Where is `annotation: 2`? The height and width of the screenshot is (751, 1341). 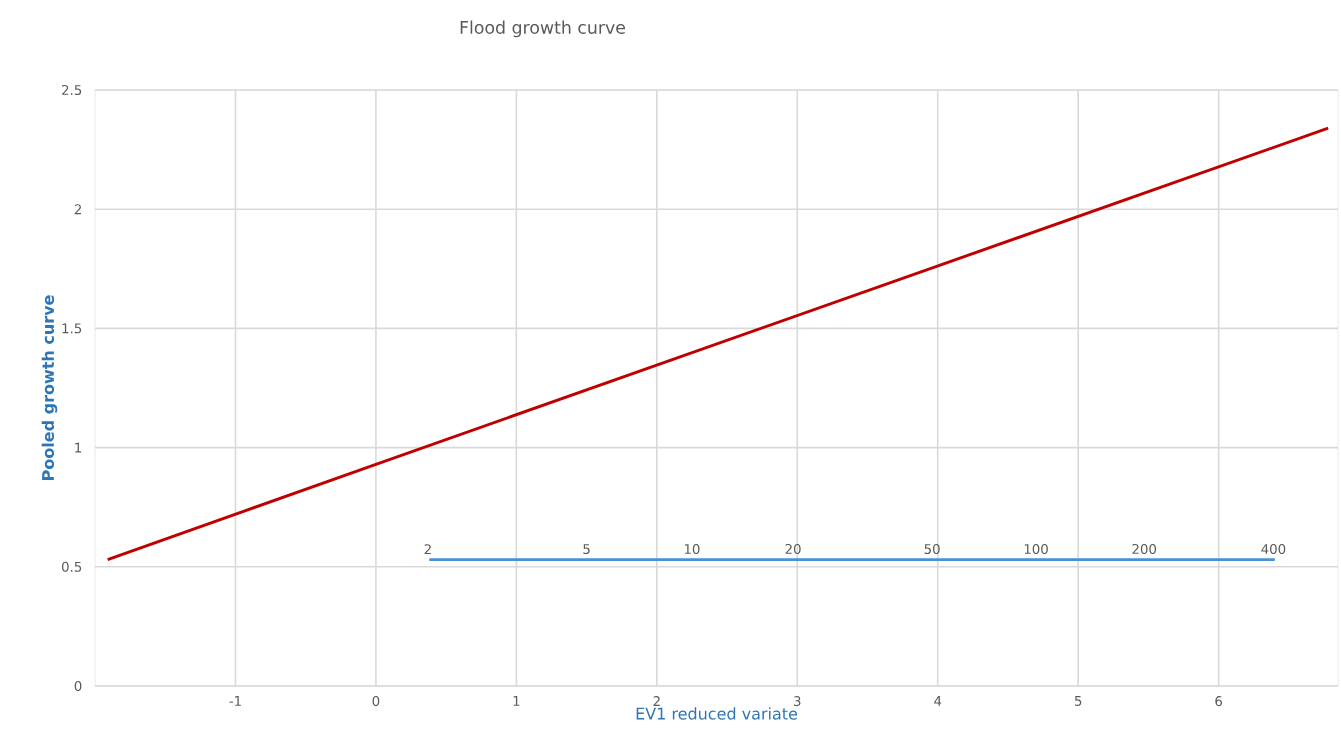
annotation: 2 is located at coordinates (427, 549).